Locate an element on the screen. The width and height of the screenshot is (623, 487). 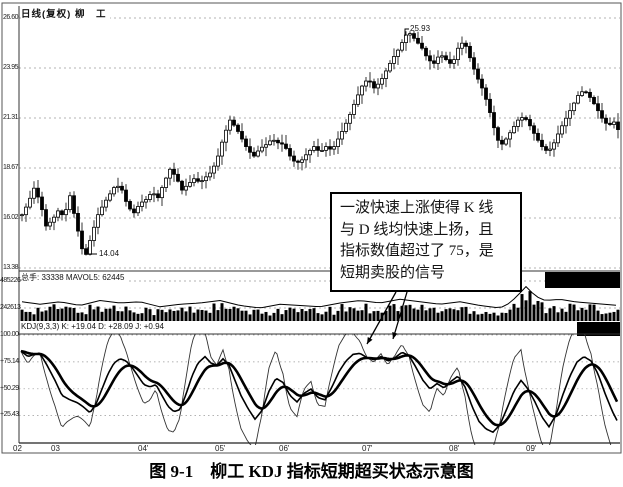
scan-artifact-blocks is located at coordinates (582, 304).